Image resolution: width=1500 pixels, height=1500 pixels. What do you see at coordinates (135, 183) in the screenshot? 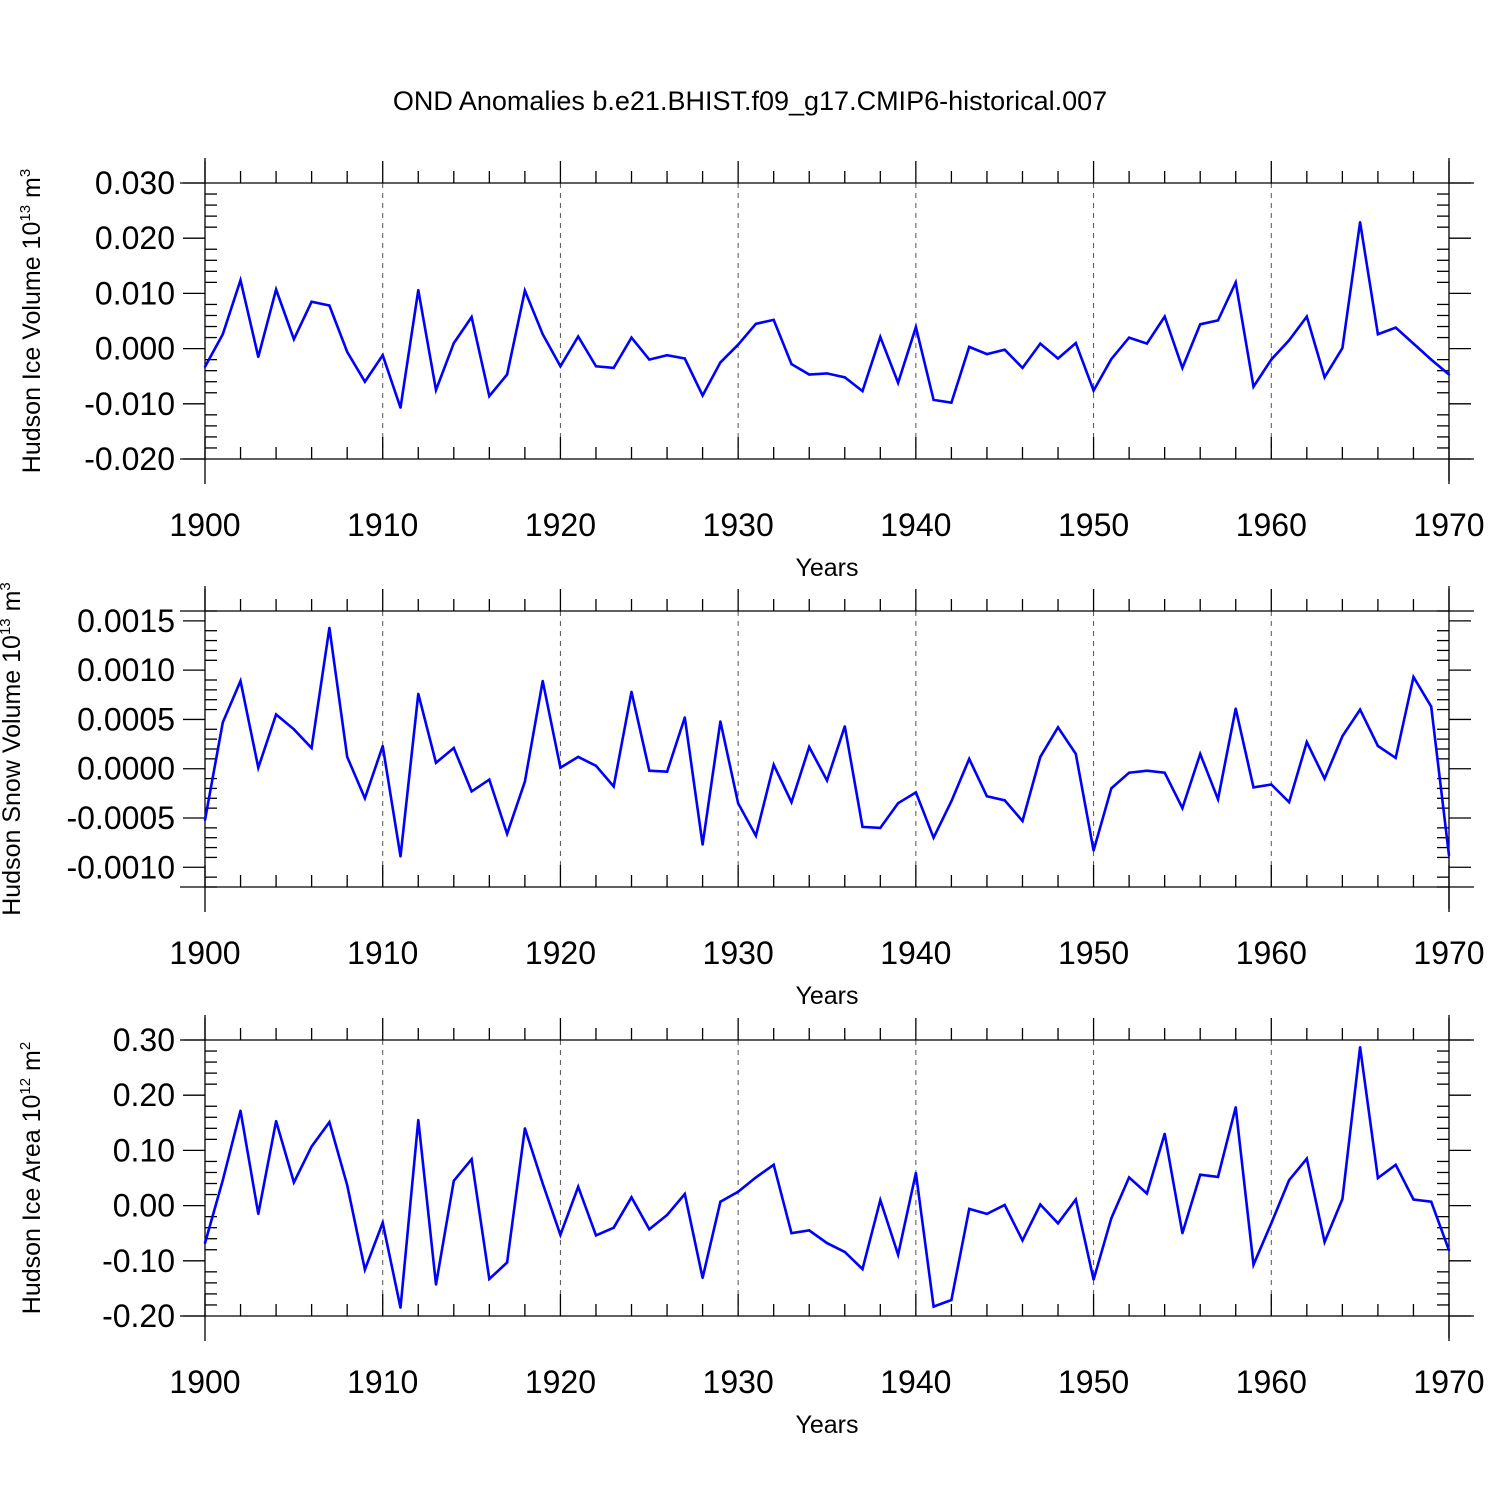
I see `y-tick-label: 0.030` at bounding box center [135, 183].